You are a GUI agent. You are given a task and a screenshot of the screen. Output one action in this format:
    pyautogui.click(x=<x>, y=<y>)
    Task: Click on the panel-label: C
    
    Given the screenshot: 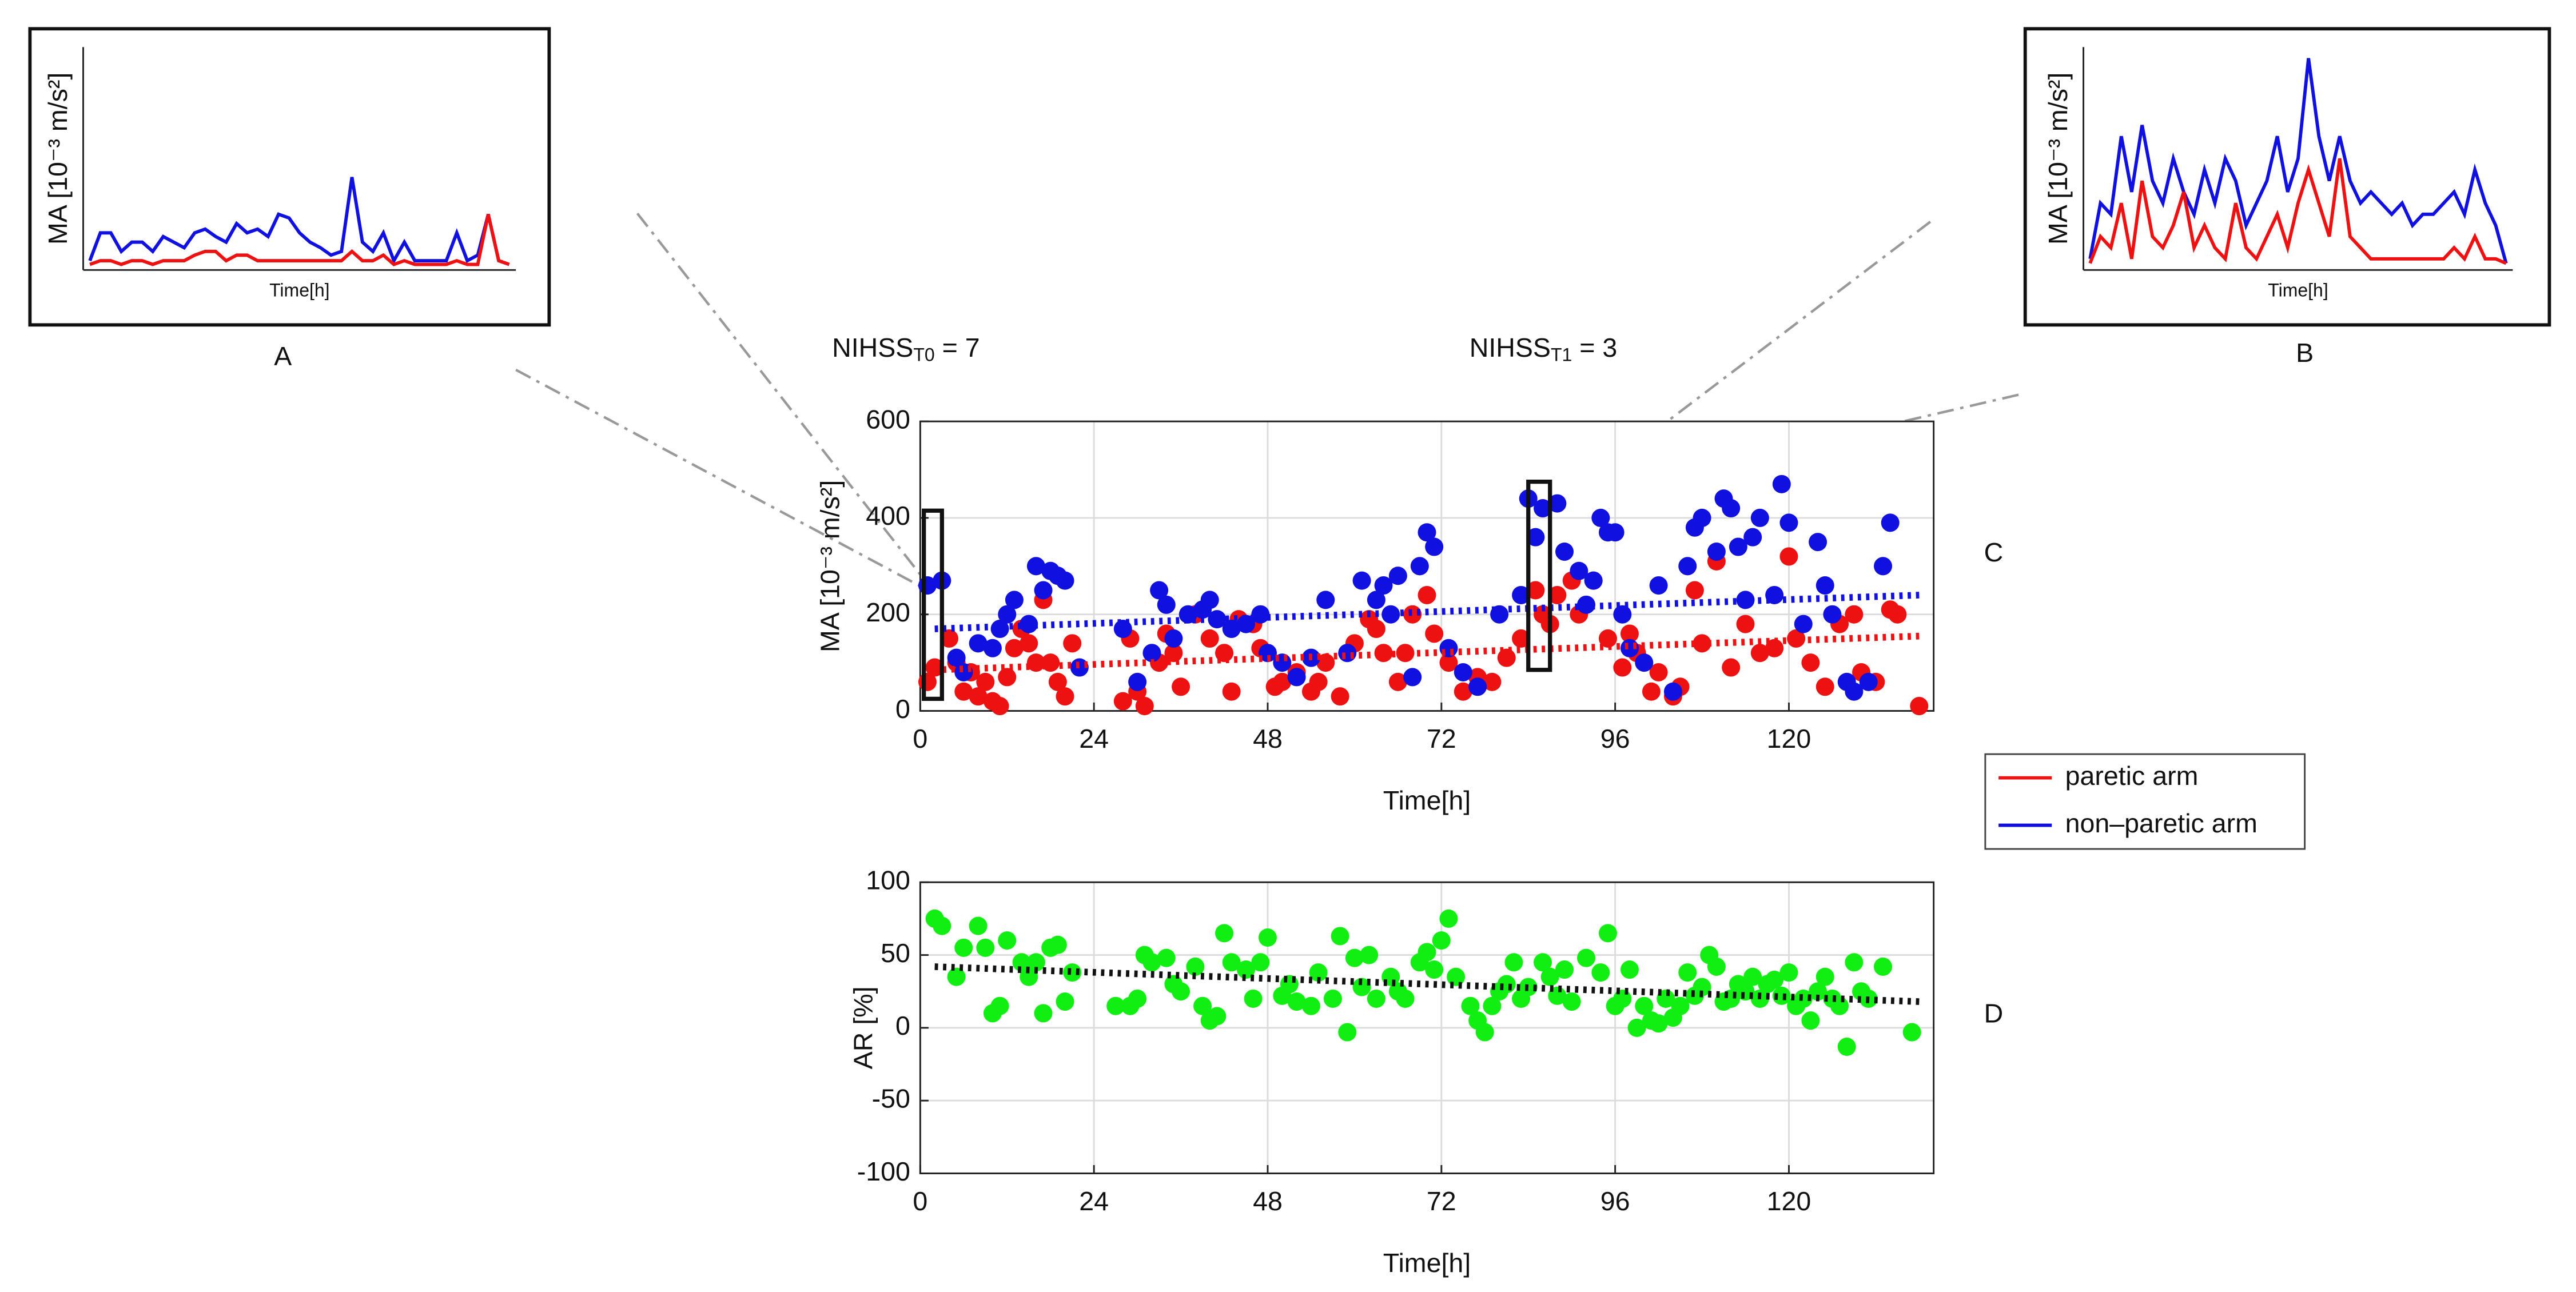 What is the action you would take?
    pyautogui.click(x=1994, y=552)
    